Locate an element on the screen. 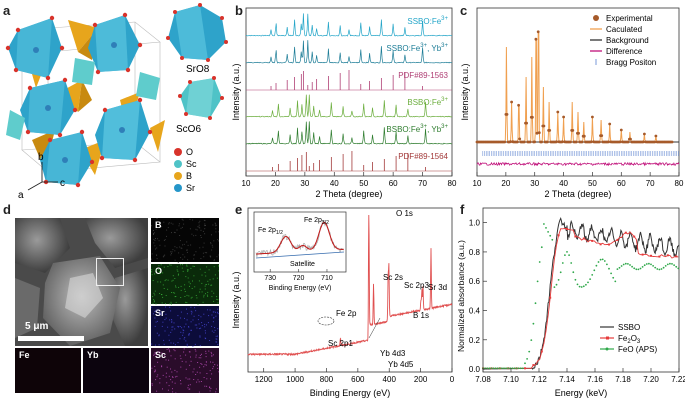 The image size is (685, 403). strontium-atoms is located at coordinates (79, 102).